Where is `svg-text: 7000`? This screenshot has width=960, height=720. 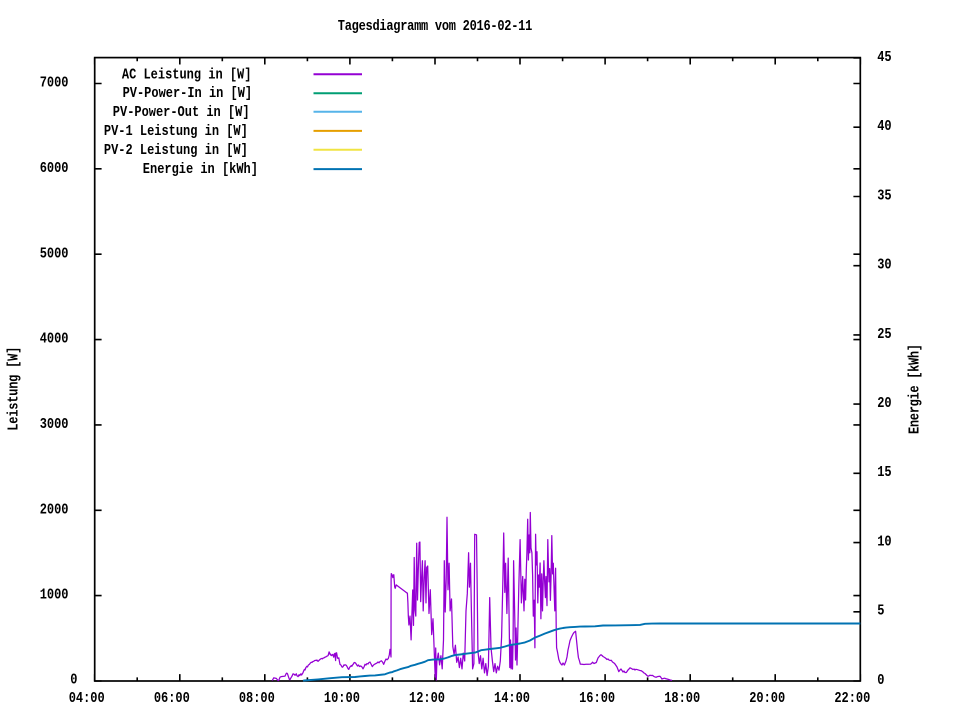
svg-text: 7000 is located at coordinates (54, 84).